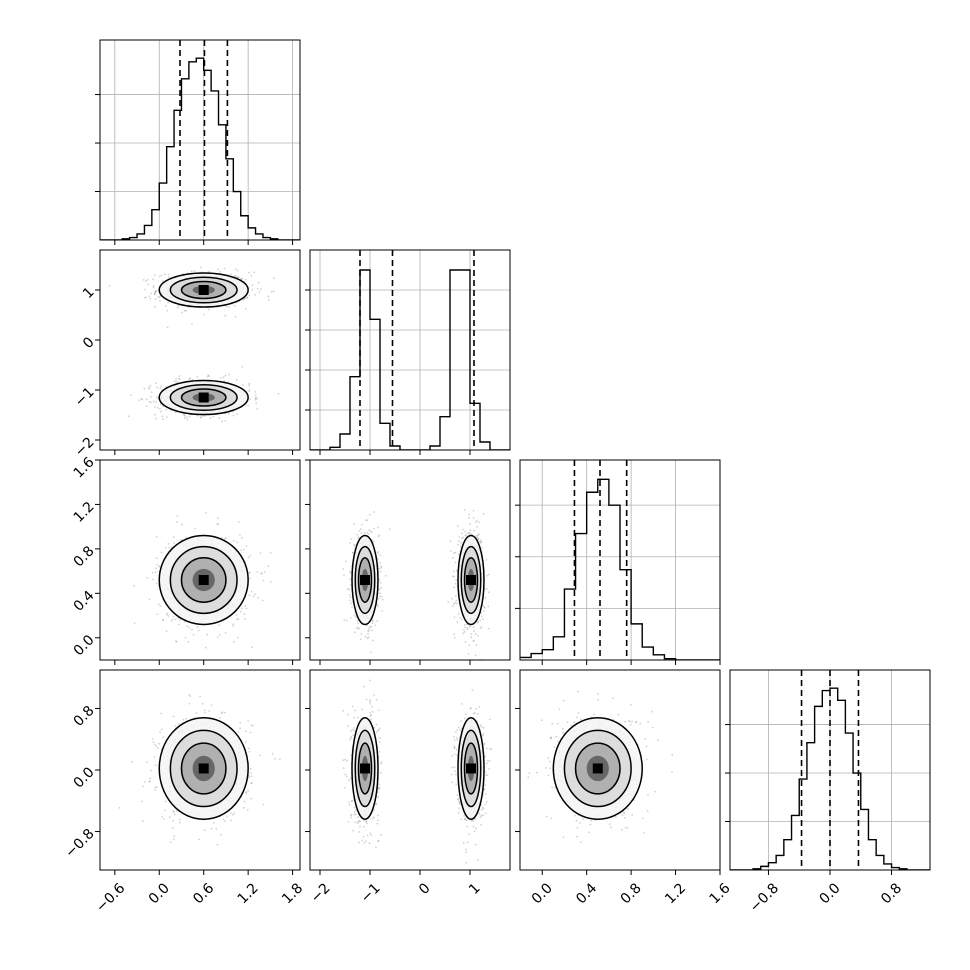 This screenshot has height=970, width=970. What do you see at coordinates (194, 344) in the screenshot?
I see `panel-content` at bounding box center [194, 344].